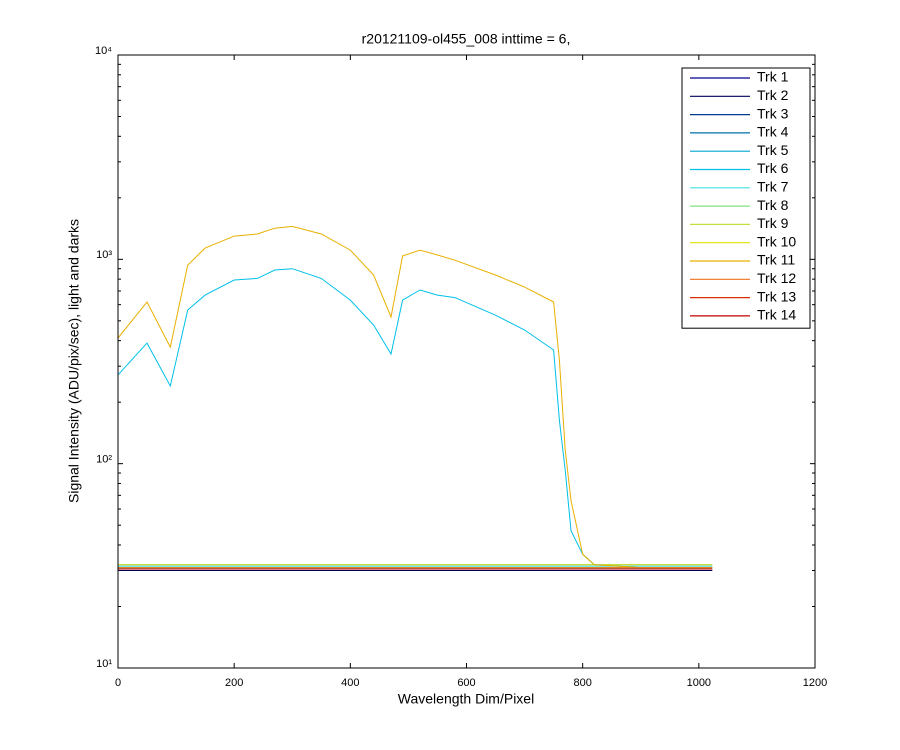  Describe the element at coordinates (773, 187) in the screenshot. I see `legend-label: Trk 7` at that location.